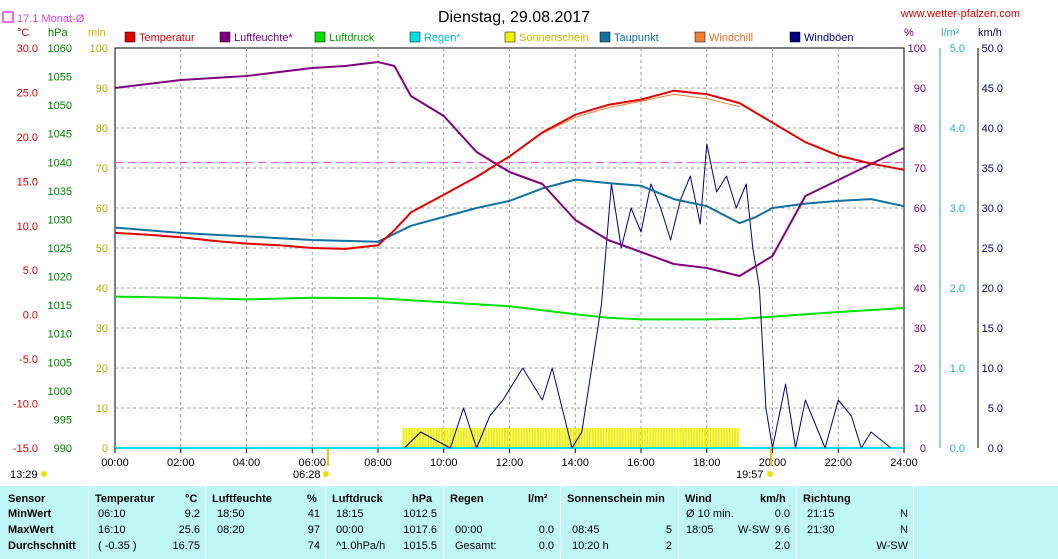  I want to click on stat-h-time: 18:50, so click(231, 514).